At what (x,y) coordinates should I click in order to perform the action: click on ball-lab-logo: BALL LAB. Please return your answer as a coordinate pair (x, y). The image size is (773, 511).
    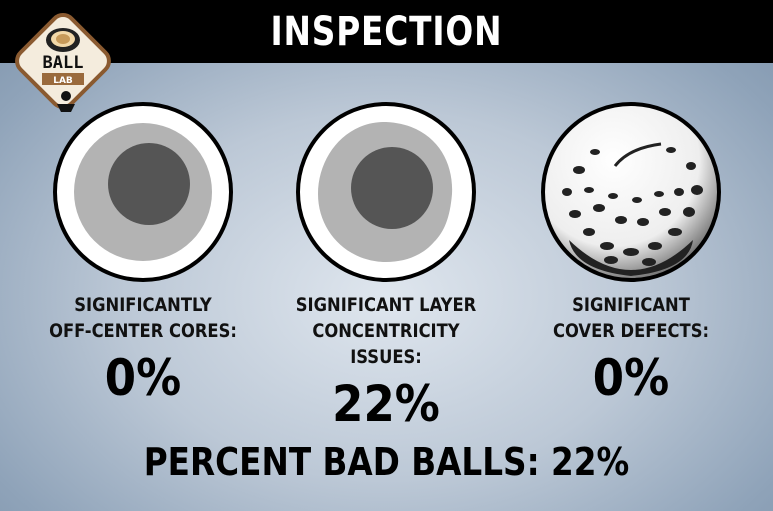
    Looking at the image, I should click on (63, 62).